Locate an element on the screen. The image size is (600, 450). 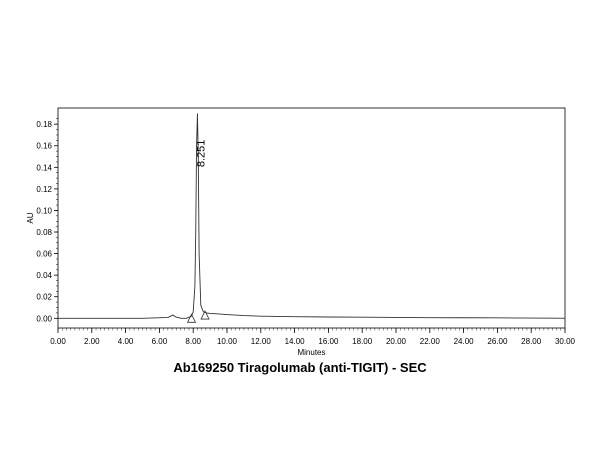
x-tick-label: 24.00 is located at coordinates (464, 341).